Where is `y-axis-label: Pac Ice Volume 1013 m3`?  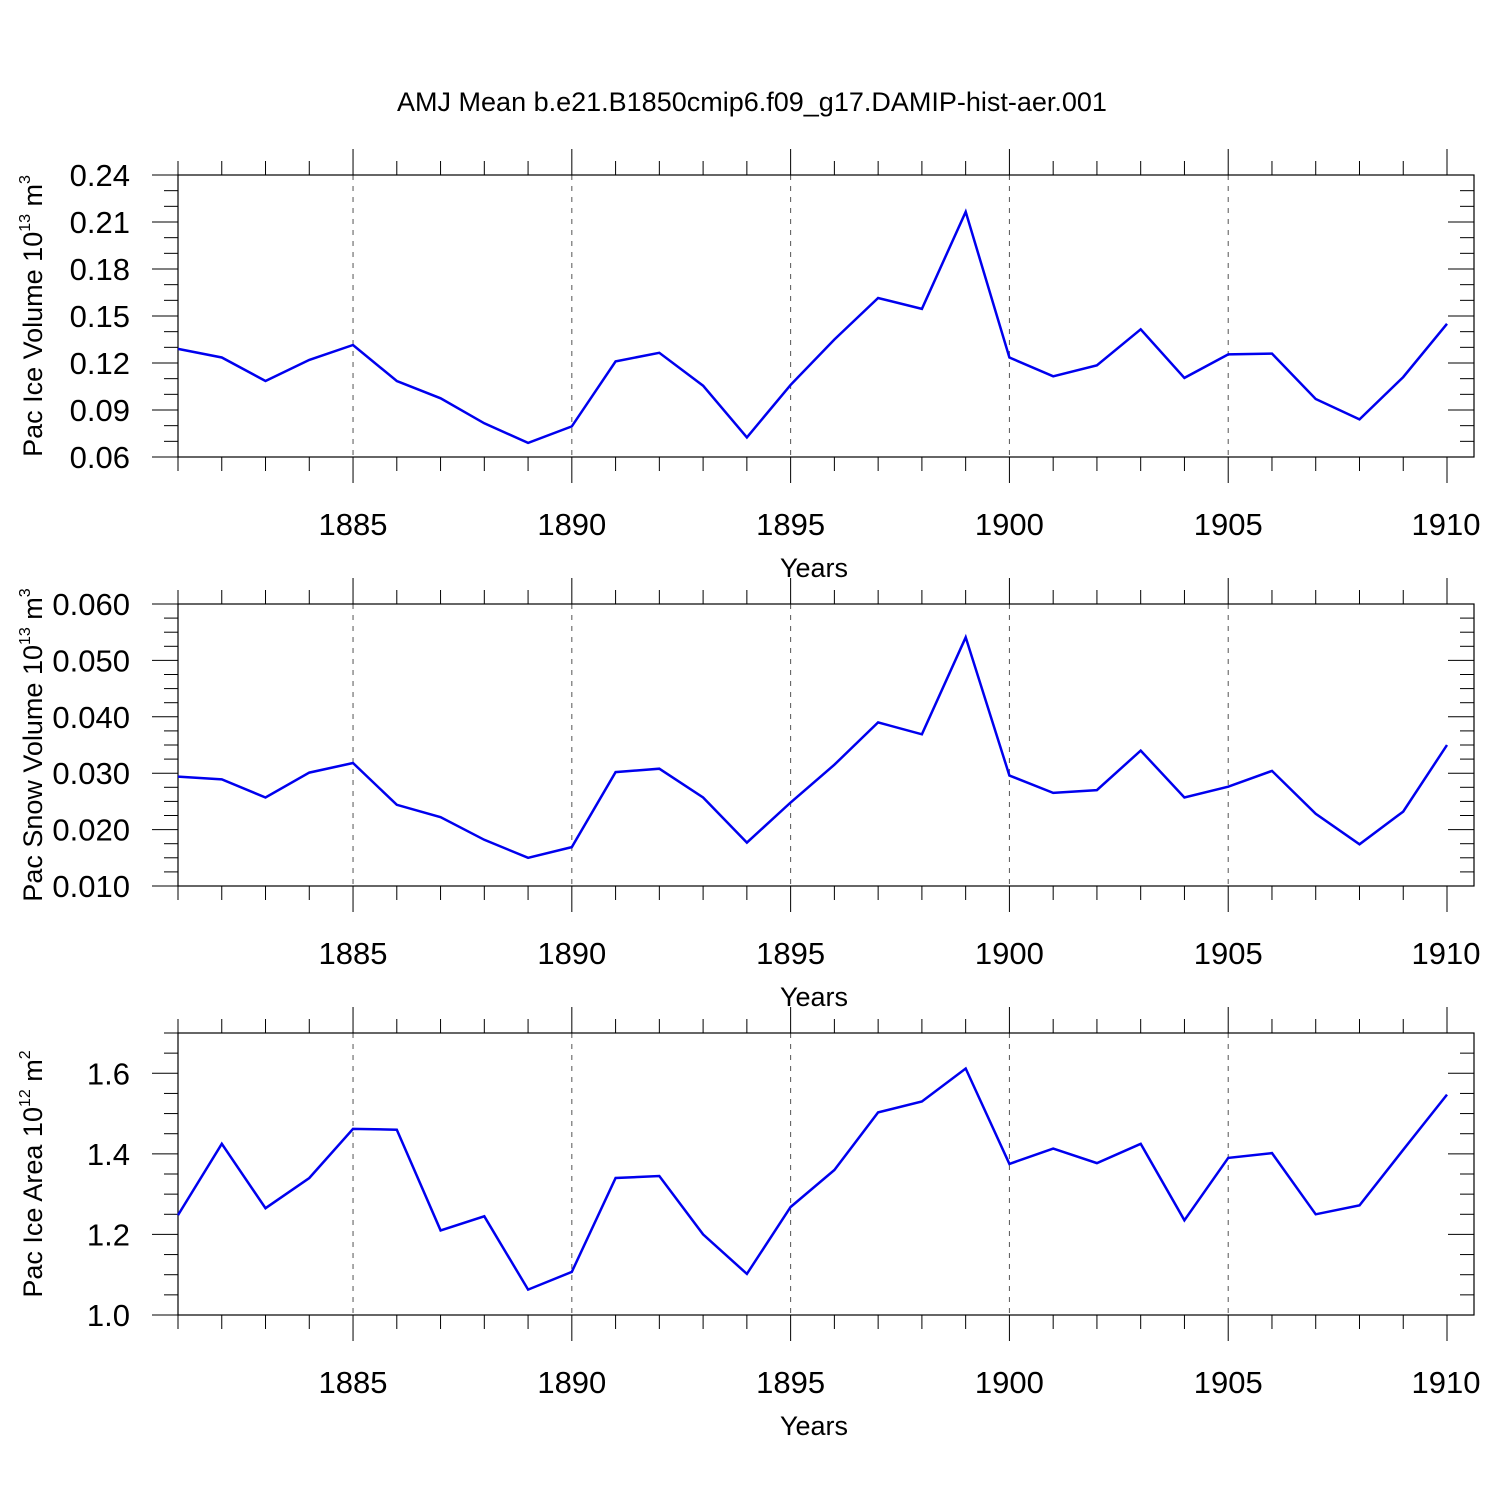 y-axis-label: Pac Ice Volume 1013 m3 is located at coordinates (32, 316).